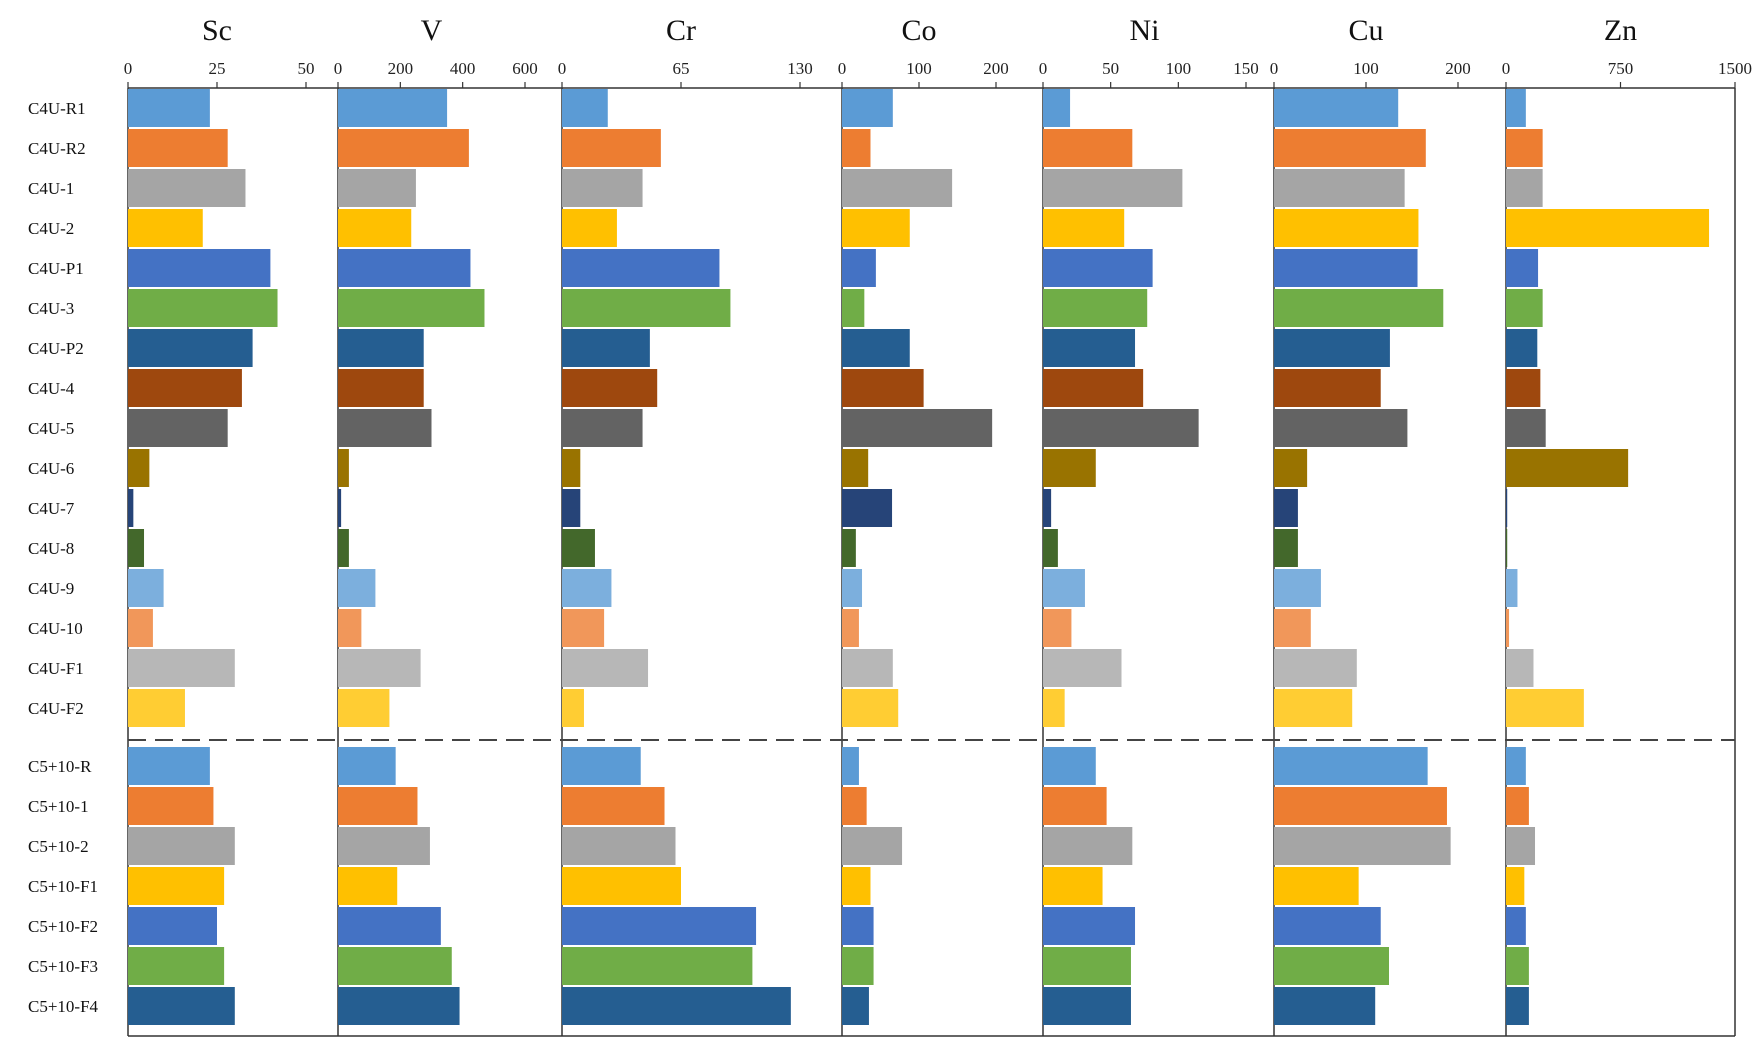 The height and width of the screenshot is (1054, 1758). What do you see at coordinates (1089, 348) in the screenshot?
I see `bar-ni-c4u-p2` at bounding box center [1089, 348].